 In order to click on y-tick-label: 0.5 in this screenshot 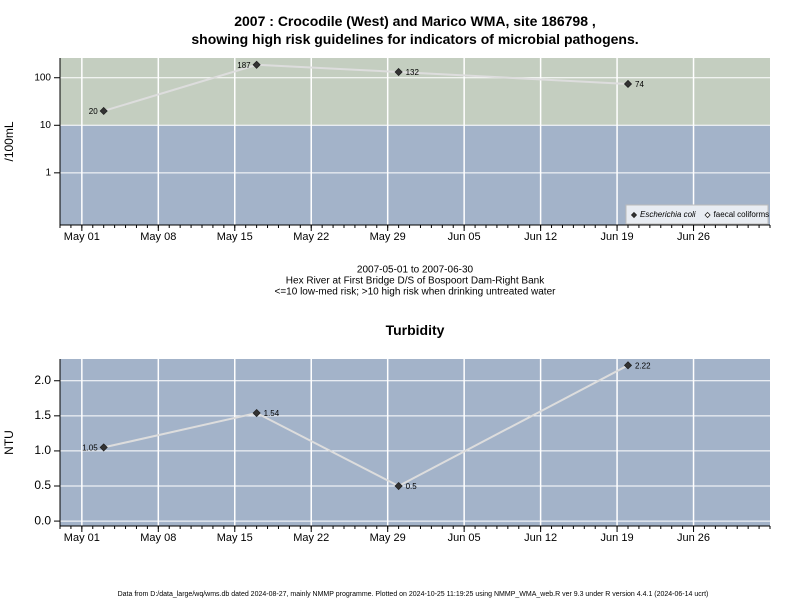, I will do `click(42, 485)`.